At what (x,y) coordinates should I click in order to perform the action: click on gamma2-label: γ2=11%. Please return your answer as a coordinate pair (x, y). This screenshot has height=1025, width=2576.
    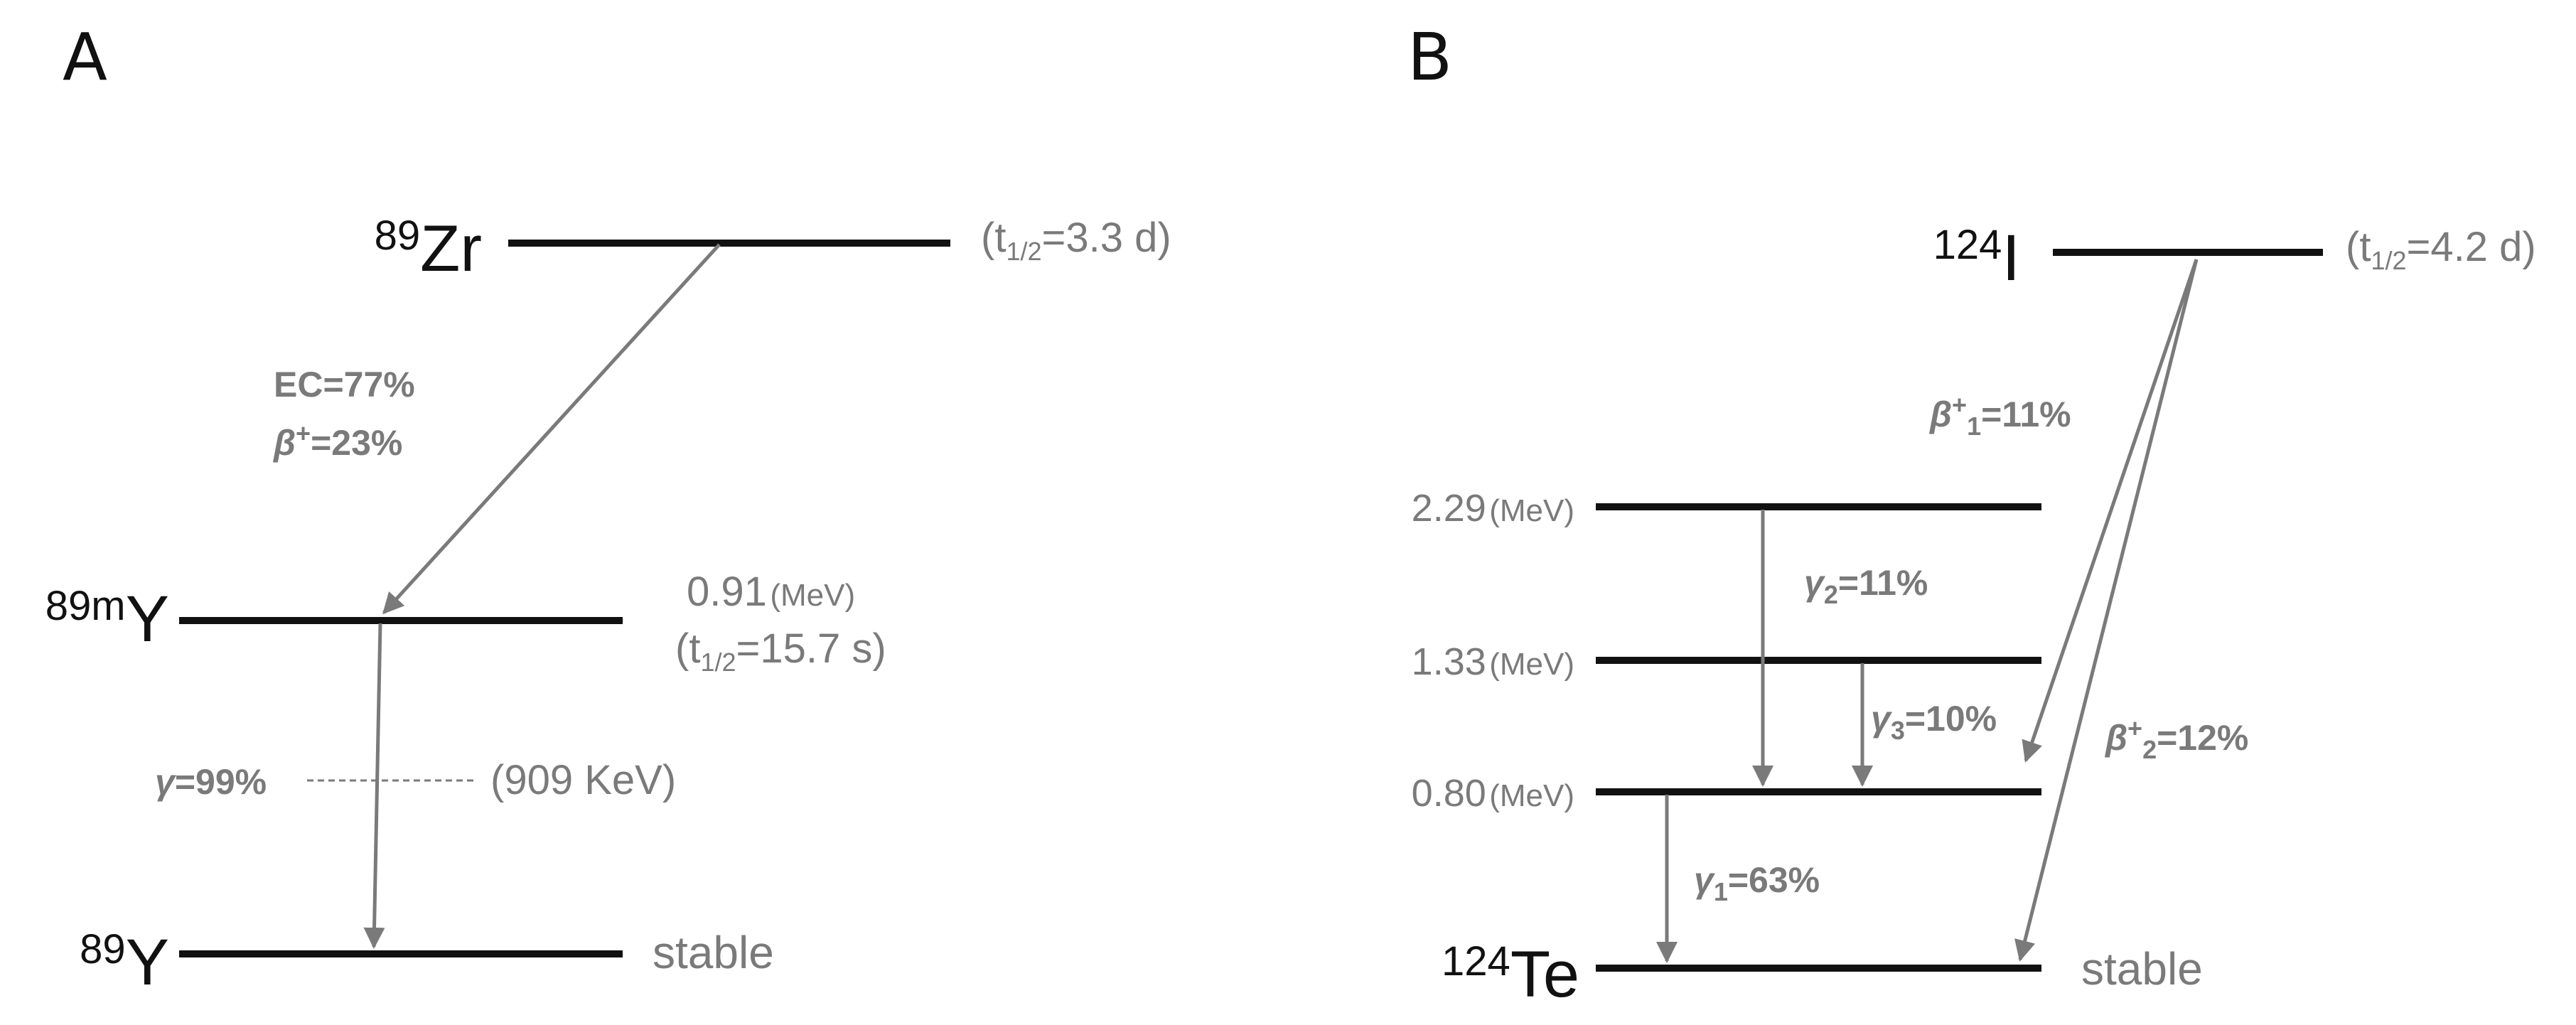
    Looking at the image, I should click on (1866, 586).